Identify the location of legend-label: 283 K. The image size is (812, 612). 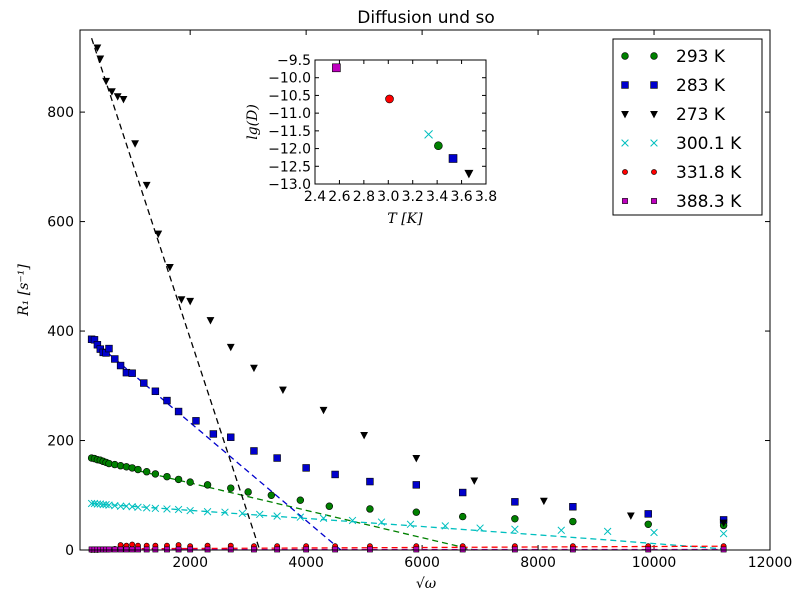
(701, 86).